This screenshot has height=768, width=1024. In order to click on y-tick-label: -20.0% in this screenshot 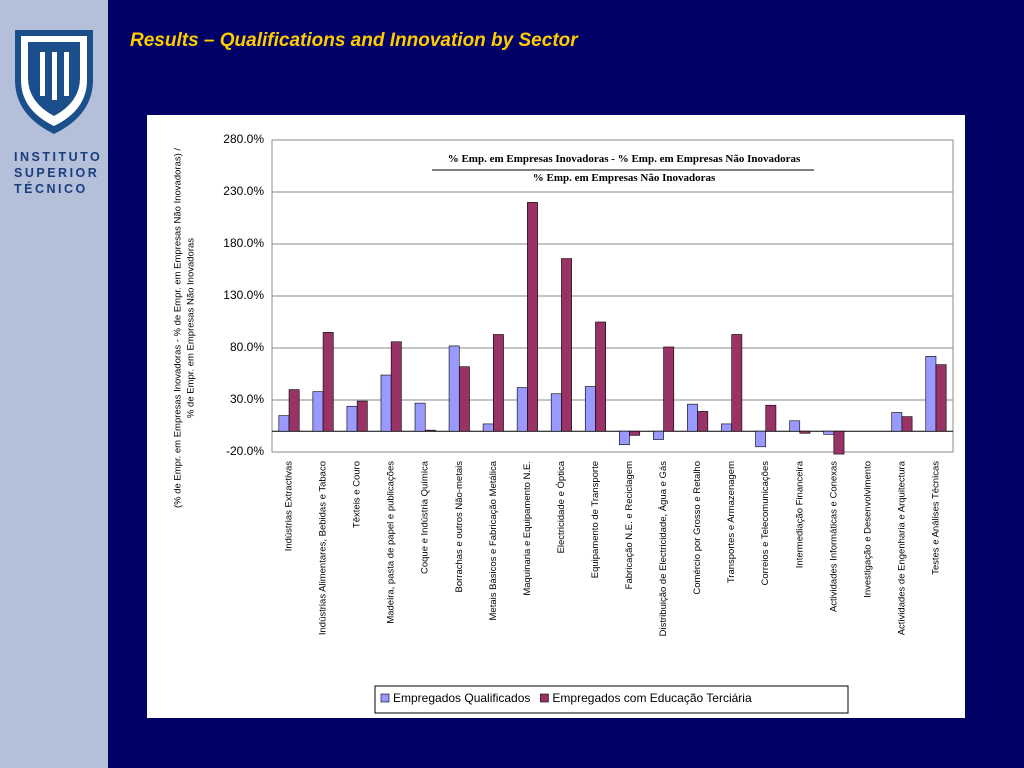, I will do `click(245, 451)`.